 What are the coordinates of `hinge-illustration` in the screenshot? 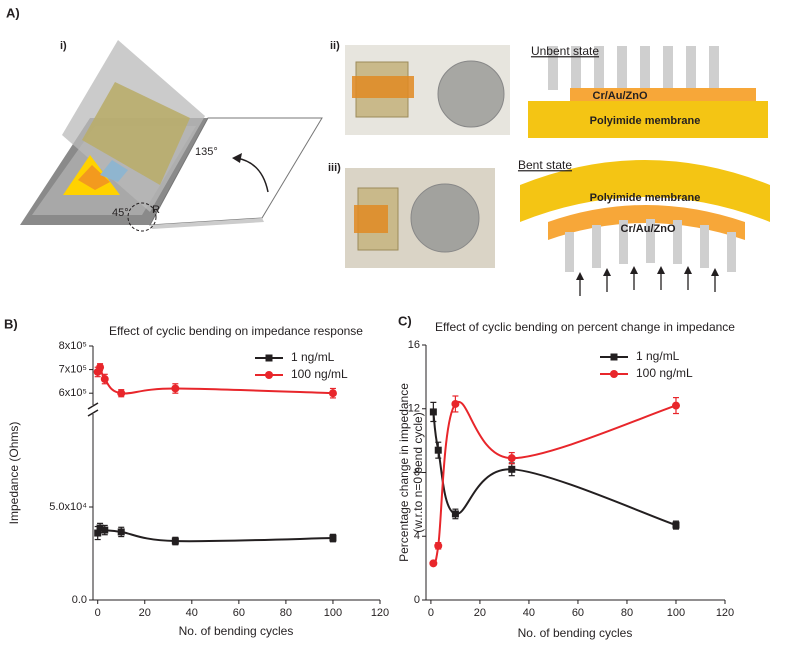 It's located at (171, 136).